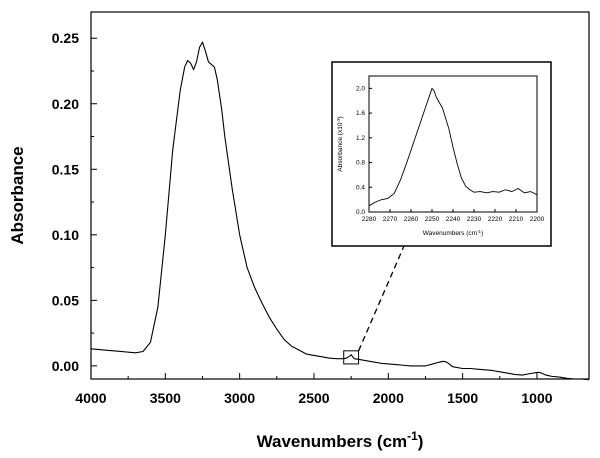 This screenshot has width=600, height=458. Describe the element at coordinates (432, 219) in the screenshot. I see `inset-x-tick-label: 2250` at that location.